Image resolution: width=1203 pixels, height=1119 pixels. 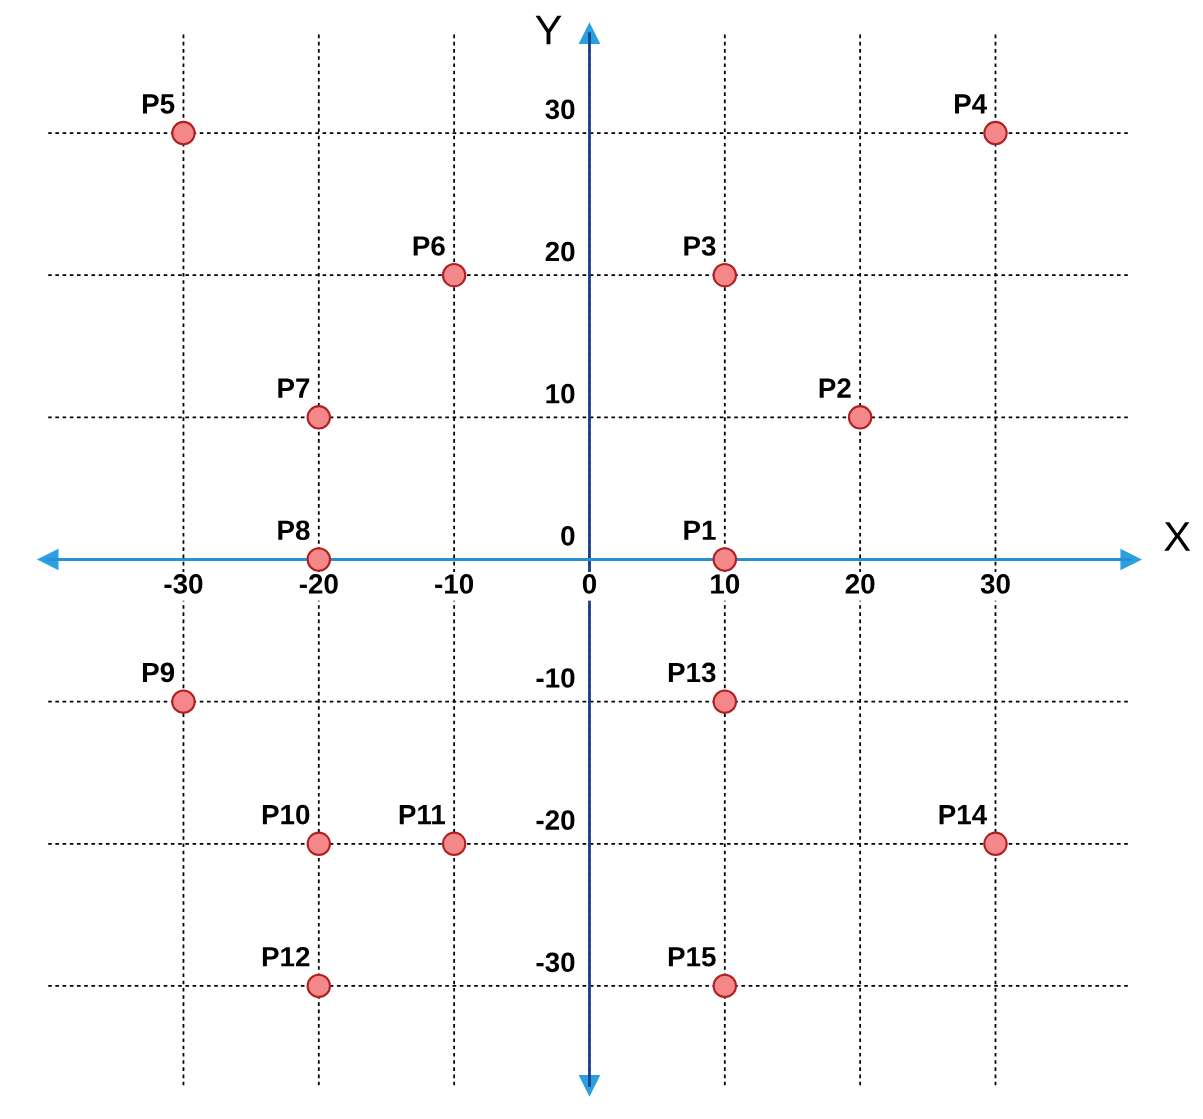 I want to click on y-tick-label: 30, so click(x=560, y=109).